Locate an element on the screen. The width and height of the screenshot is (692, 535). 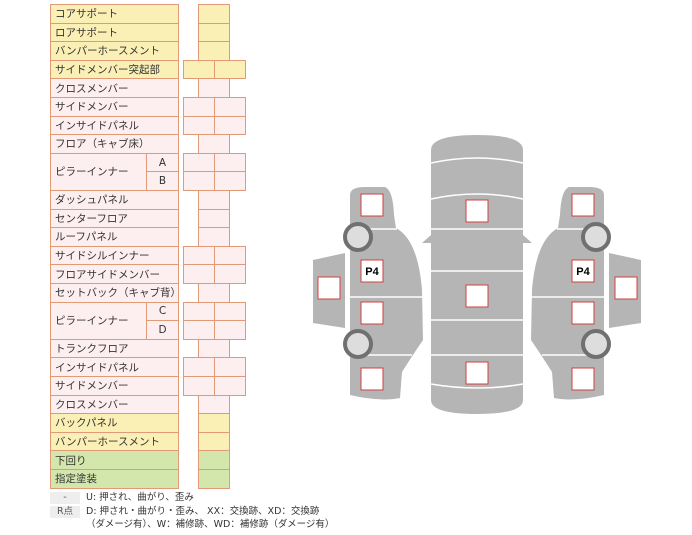
mark-box-p4-left is located at coordinates (372, 271).